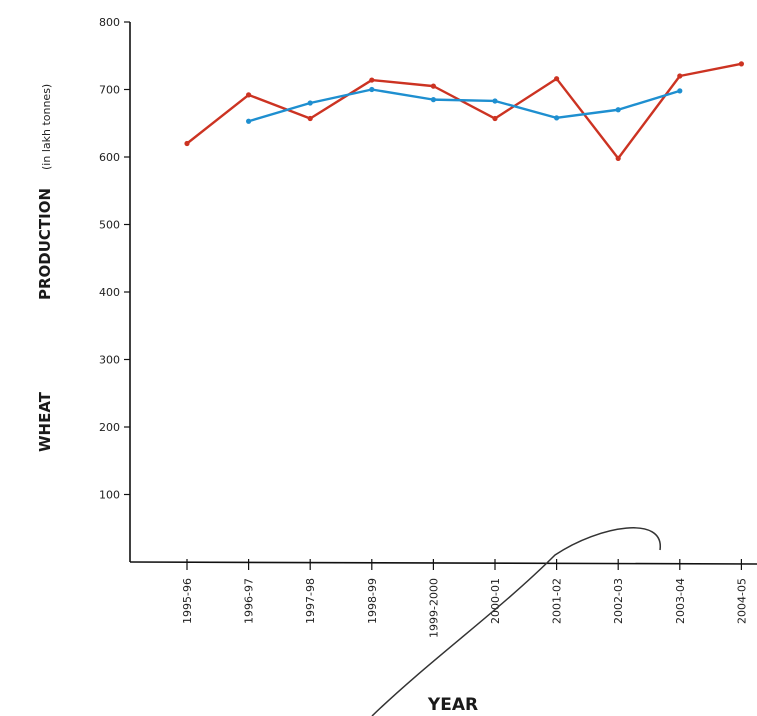 The height and width of the screenshot is (716, 757). I want to click on x-axis-label: YEAR, so click(452, 705).